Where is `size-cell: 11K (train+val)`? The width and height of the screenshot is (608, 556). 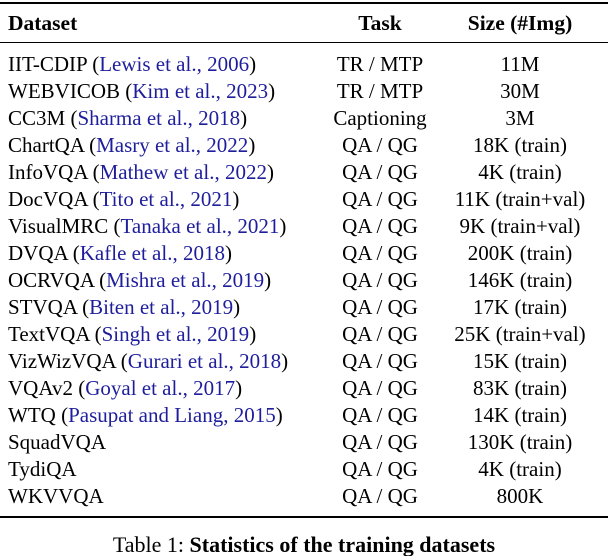 size-cell: 11K (train+val) is located at coordinates (520, 199).